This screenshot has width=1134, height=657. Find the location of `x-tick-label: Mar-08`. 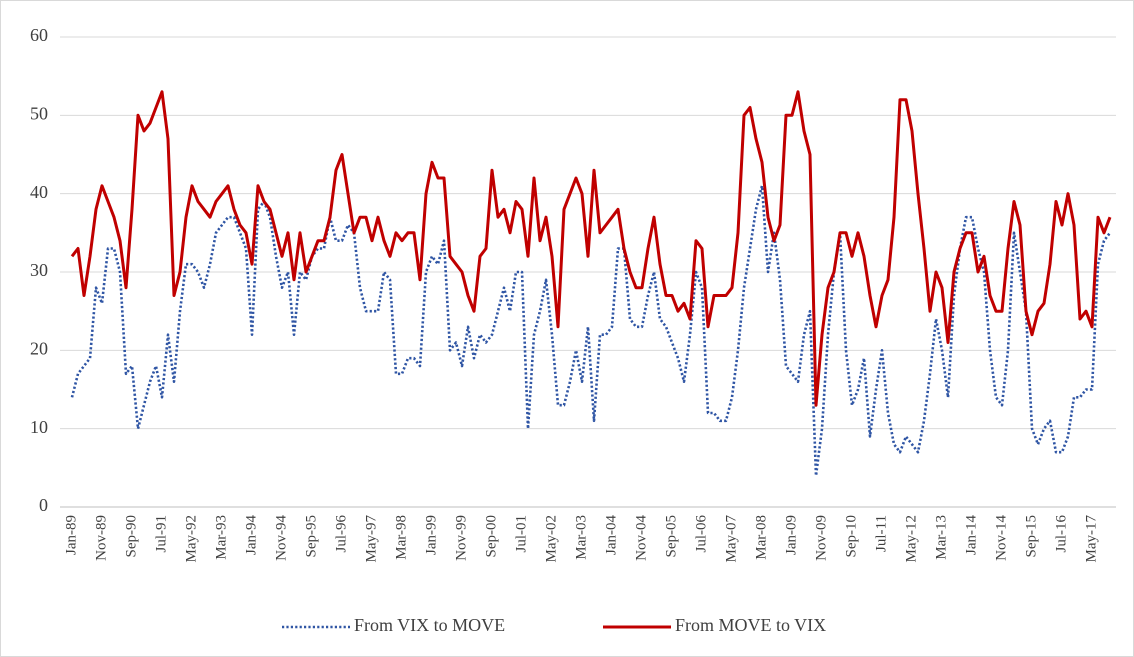

x-tick-label: Mar-08 is located at coordinates (761, 537).